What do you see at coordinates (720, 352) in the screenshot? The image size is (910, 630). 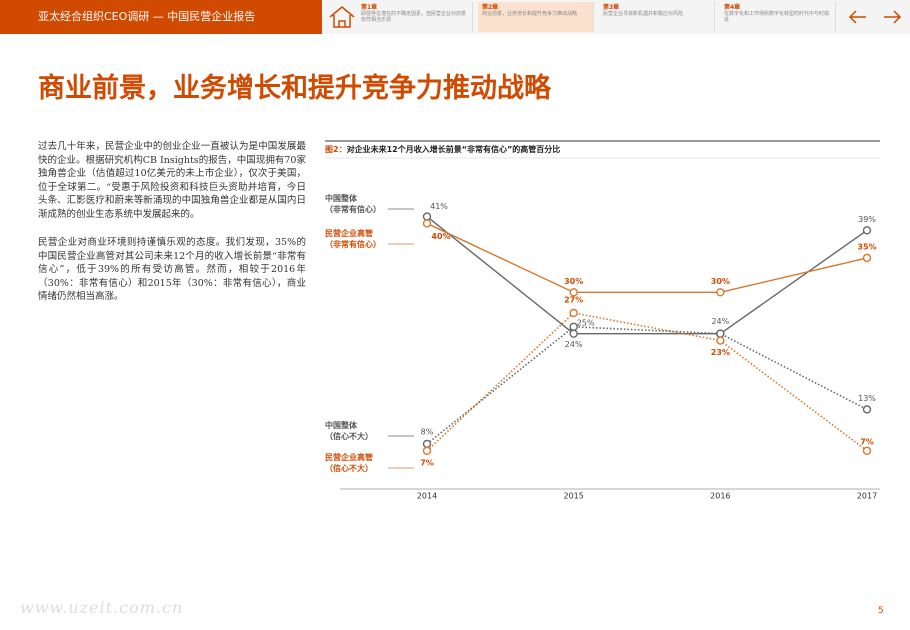 I see `value-label: 23%` at bounding box center [720, 352].